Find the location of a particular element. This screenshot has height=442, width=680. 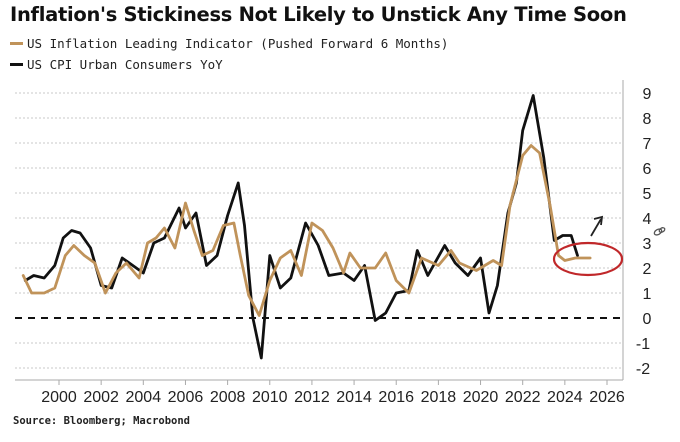

x-tick-label: 2026 is located at coordinates (607, 397).